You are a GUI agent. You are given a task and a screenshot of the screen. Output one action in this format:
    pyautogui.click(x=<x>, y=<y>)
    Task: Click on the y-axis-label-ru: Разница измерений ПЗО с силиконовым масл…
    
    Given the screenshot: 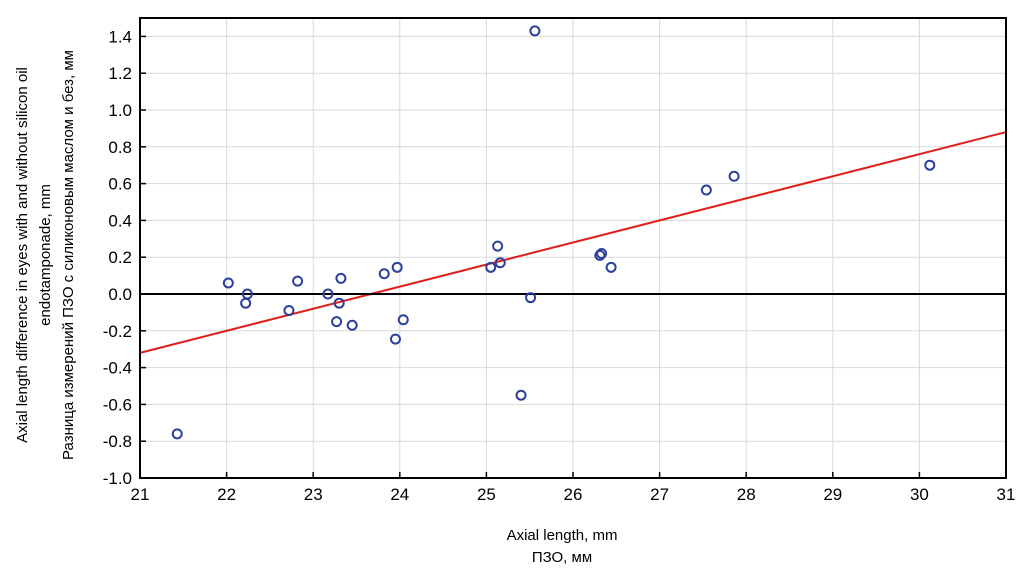 What is the action you would take?
    pyautogui.click(x=68, y=255)
    